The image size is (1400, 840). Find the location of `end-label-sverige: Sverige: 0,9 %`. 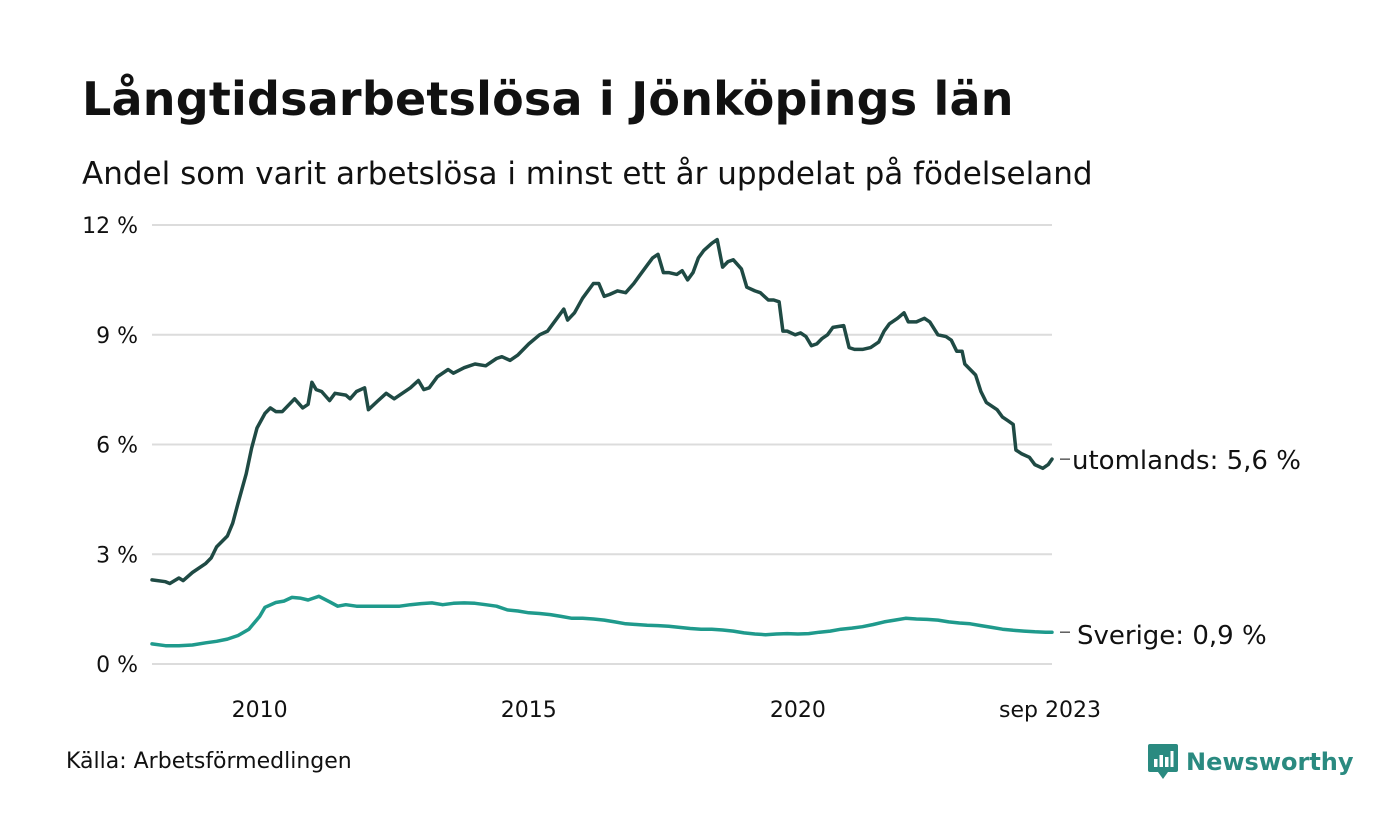

end-label-sverige: Sverige: 0,9 % is located at coordinates (1172, 636).